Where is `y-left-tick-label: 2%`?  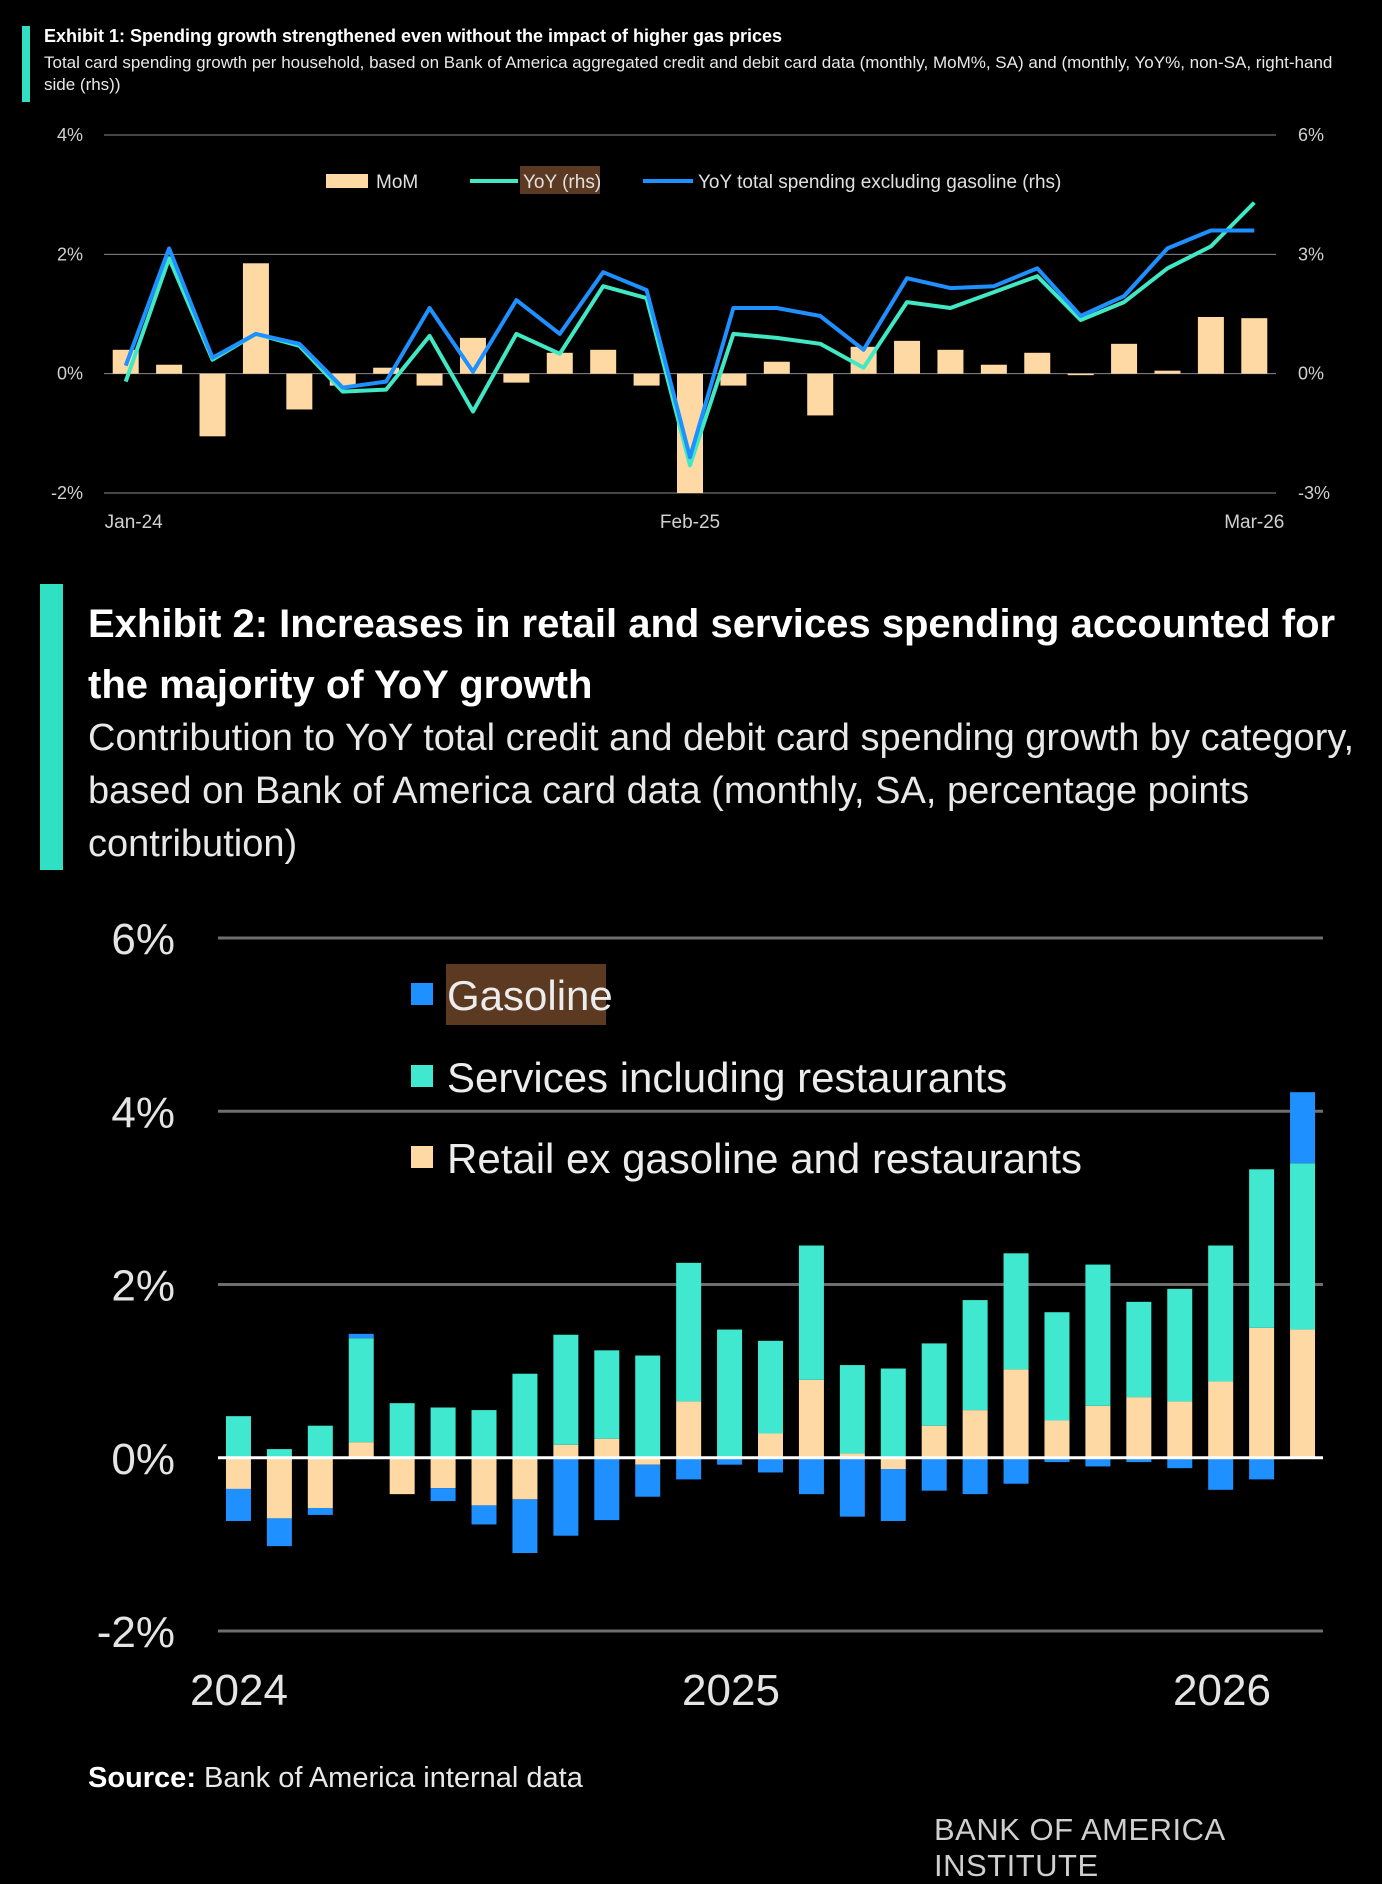
y-left-tick-label: 2% is located at coordinates (70, 254).